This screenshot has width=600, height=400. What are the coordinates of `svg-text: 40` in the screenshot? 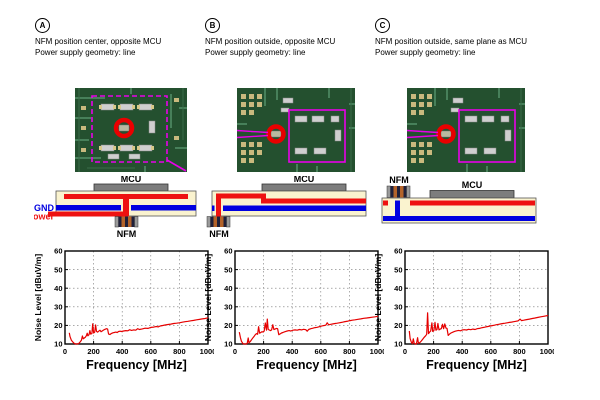 It's located at (58, 288).